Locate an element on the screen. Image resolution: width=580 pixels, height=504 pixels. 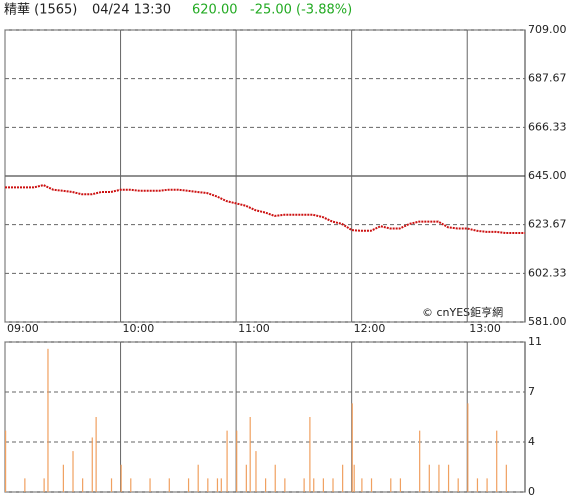
price-line is located at coordinates (265, 209).